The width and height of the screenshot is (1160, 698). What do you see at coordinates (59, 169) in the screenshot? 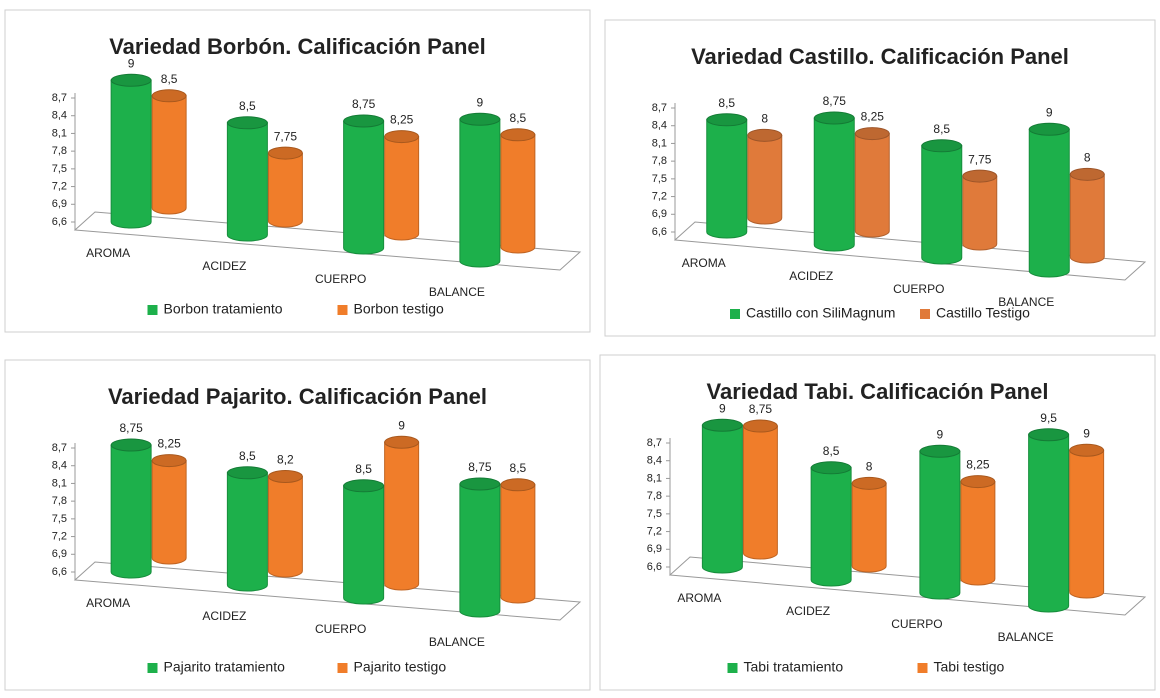
I see `y-tick-label: 7,5` at bounding box center [59, 169].